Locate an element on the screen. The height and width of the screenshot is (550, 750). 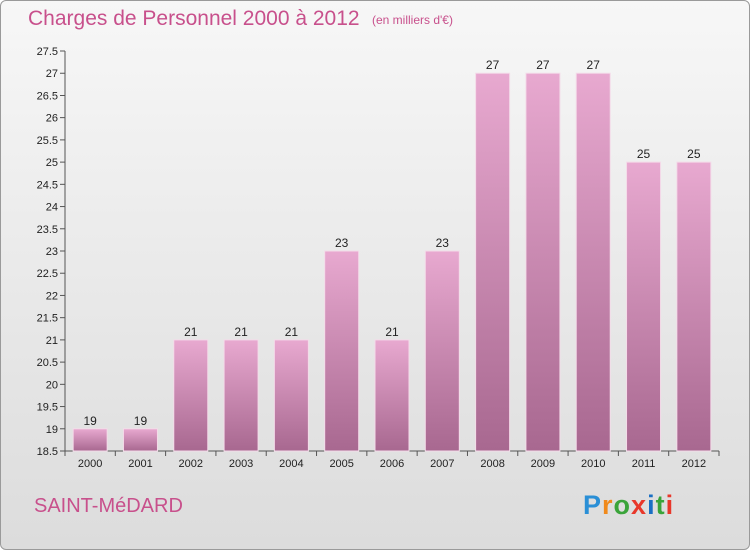
data-label-2008: 27 is located at coordinates (493, 65).